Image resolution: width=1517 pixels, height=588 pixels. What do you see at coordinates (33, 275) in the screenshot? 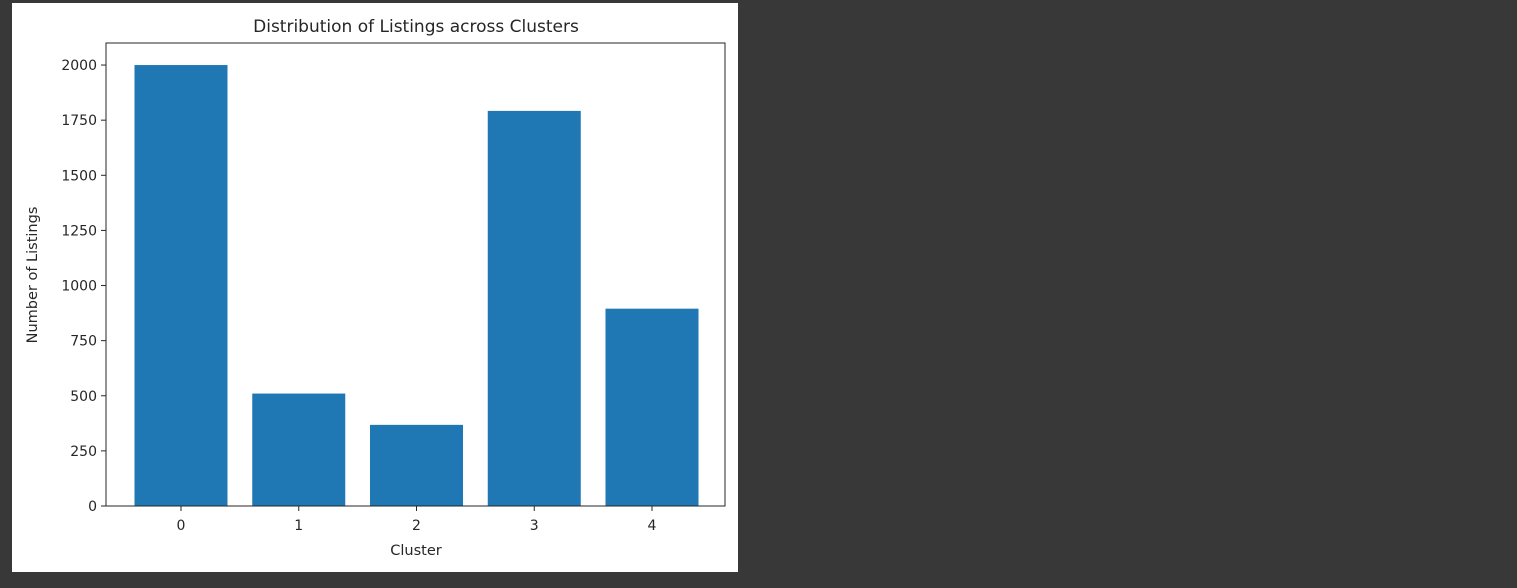
I see `y-axis-title: Number of Listings` at bounding box center [33, 275].